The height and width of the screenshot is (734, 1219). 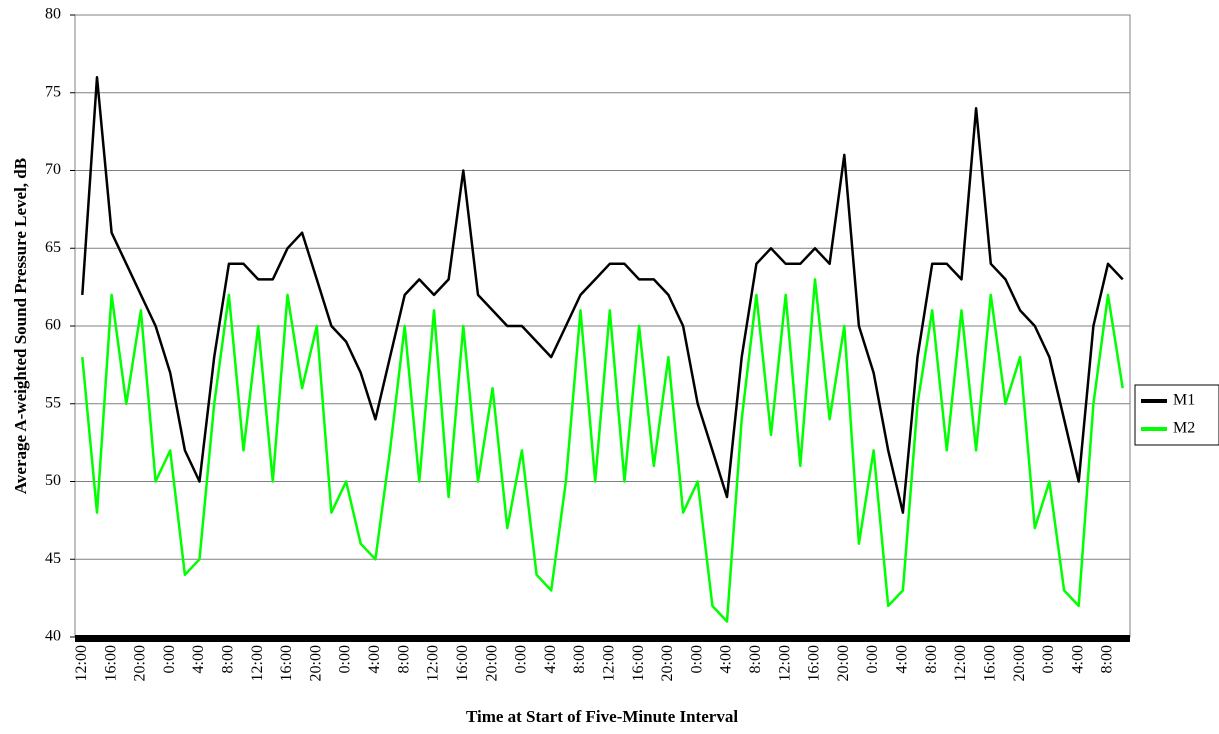 I want to click on y-tick-label: 70, so click(x=53, y=169).